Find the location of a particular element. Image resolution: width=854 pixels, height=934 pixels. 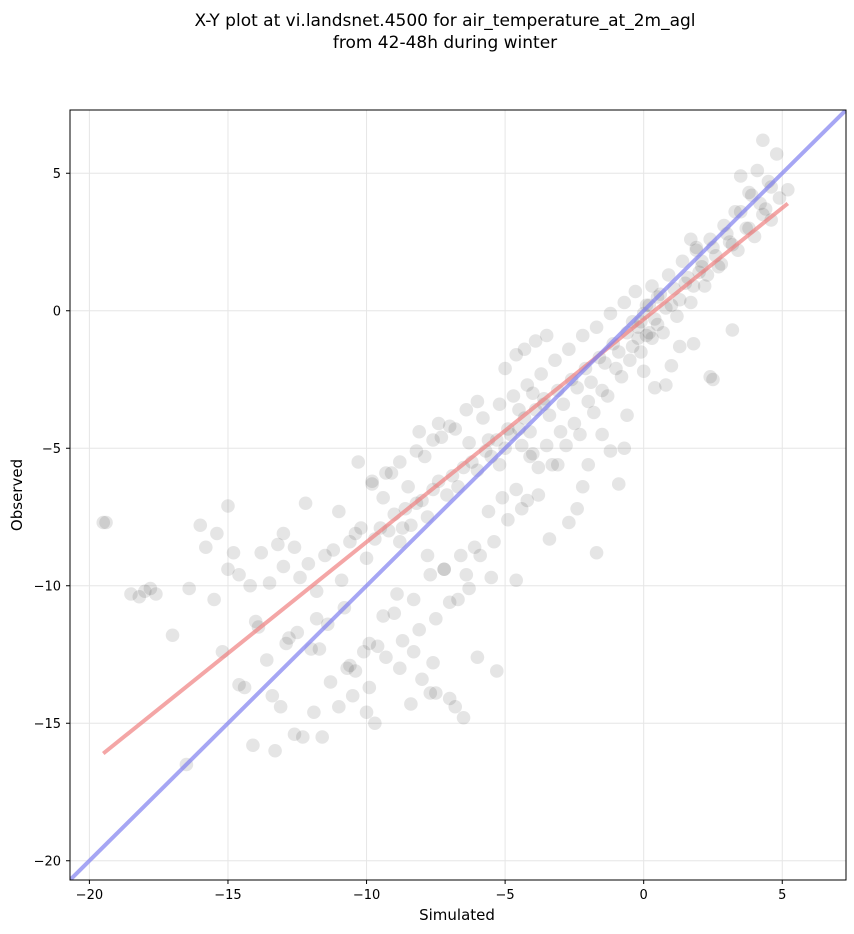

y-tick-label: −15 is located at coordinates (47, 724).